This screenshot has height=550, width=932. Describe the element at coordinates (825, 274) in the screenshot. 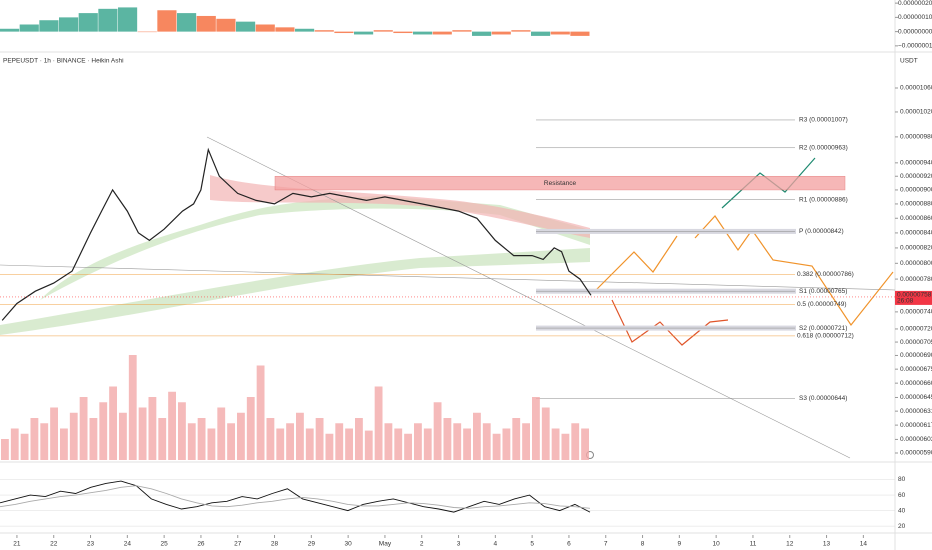

I see `level-label: 0.382 (0.00000786)` at that location.